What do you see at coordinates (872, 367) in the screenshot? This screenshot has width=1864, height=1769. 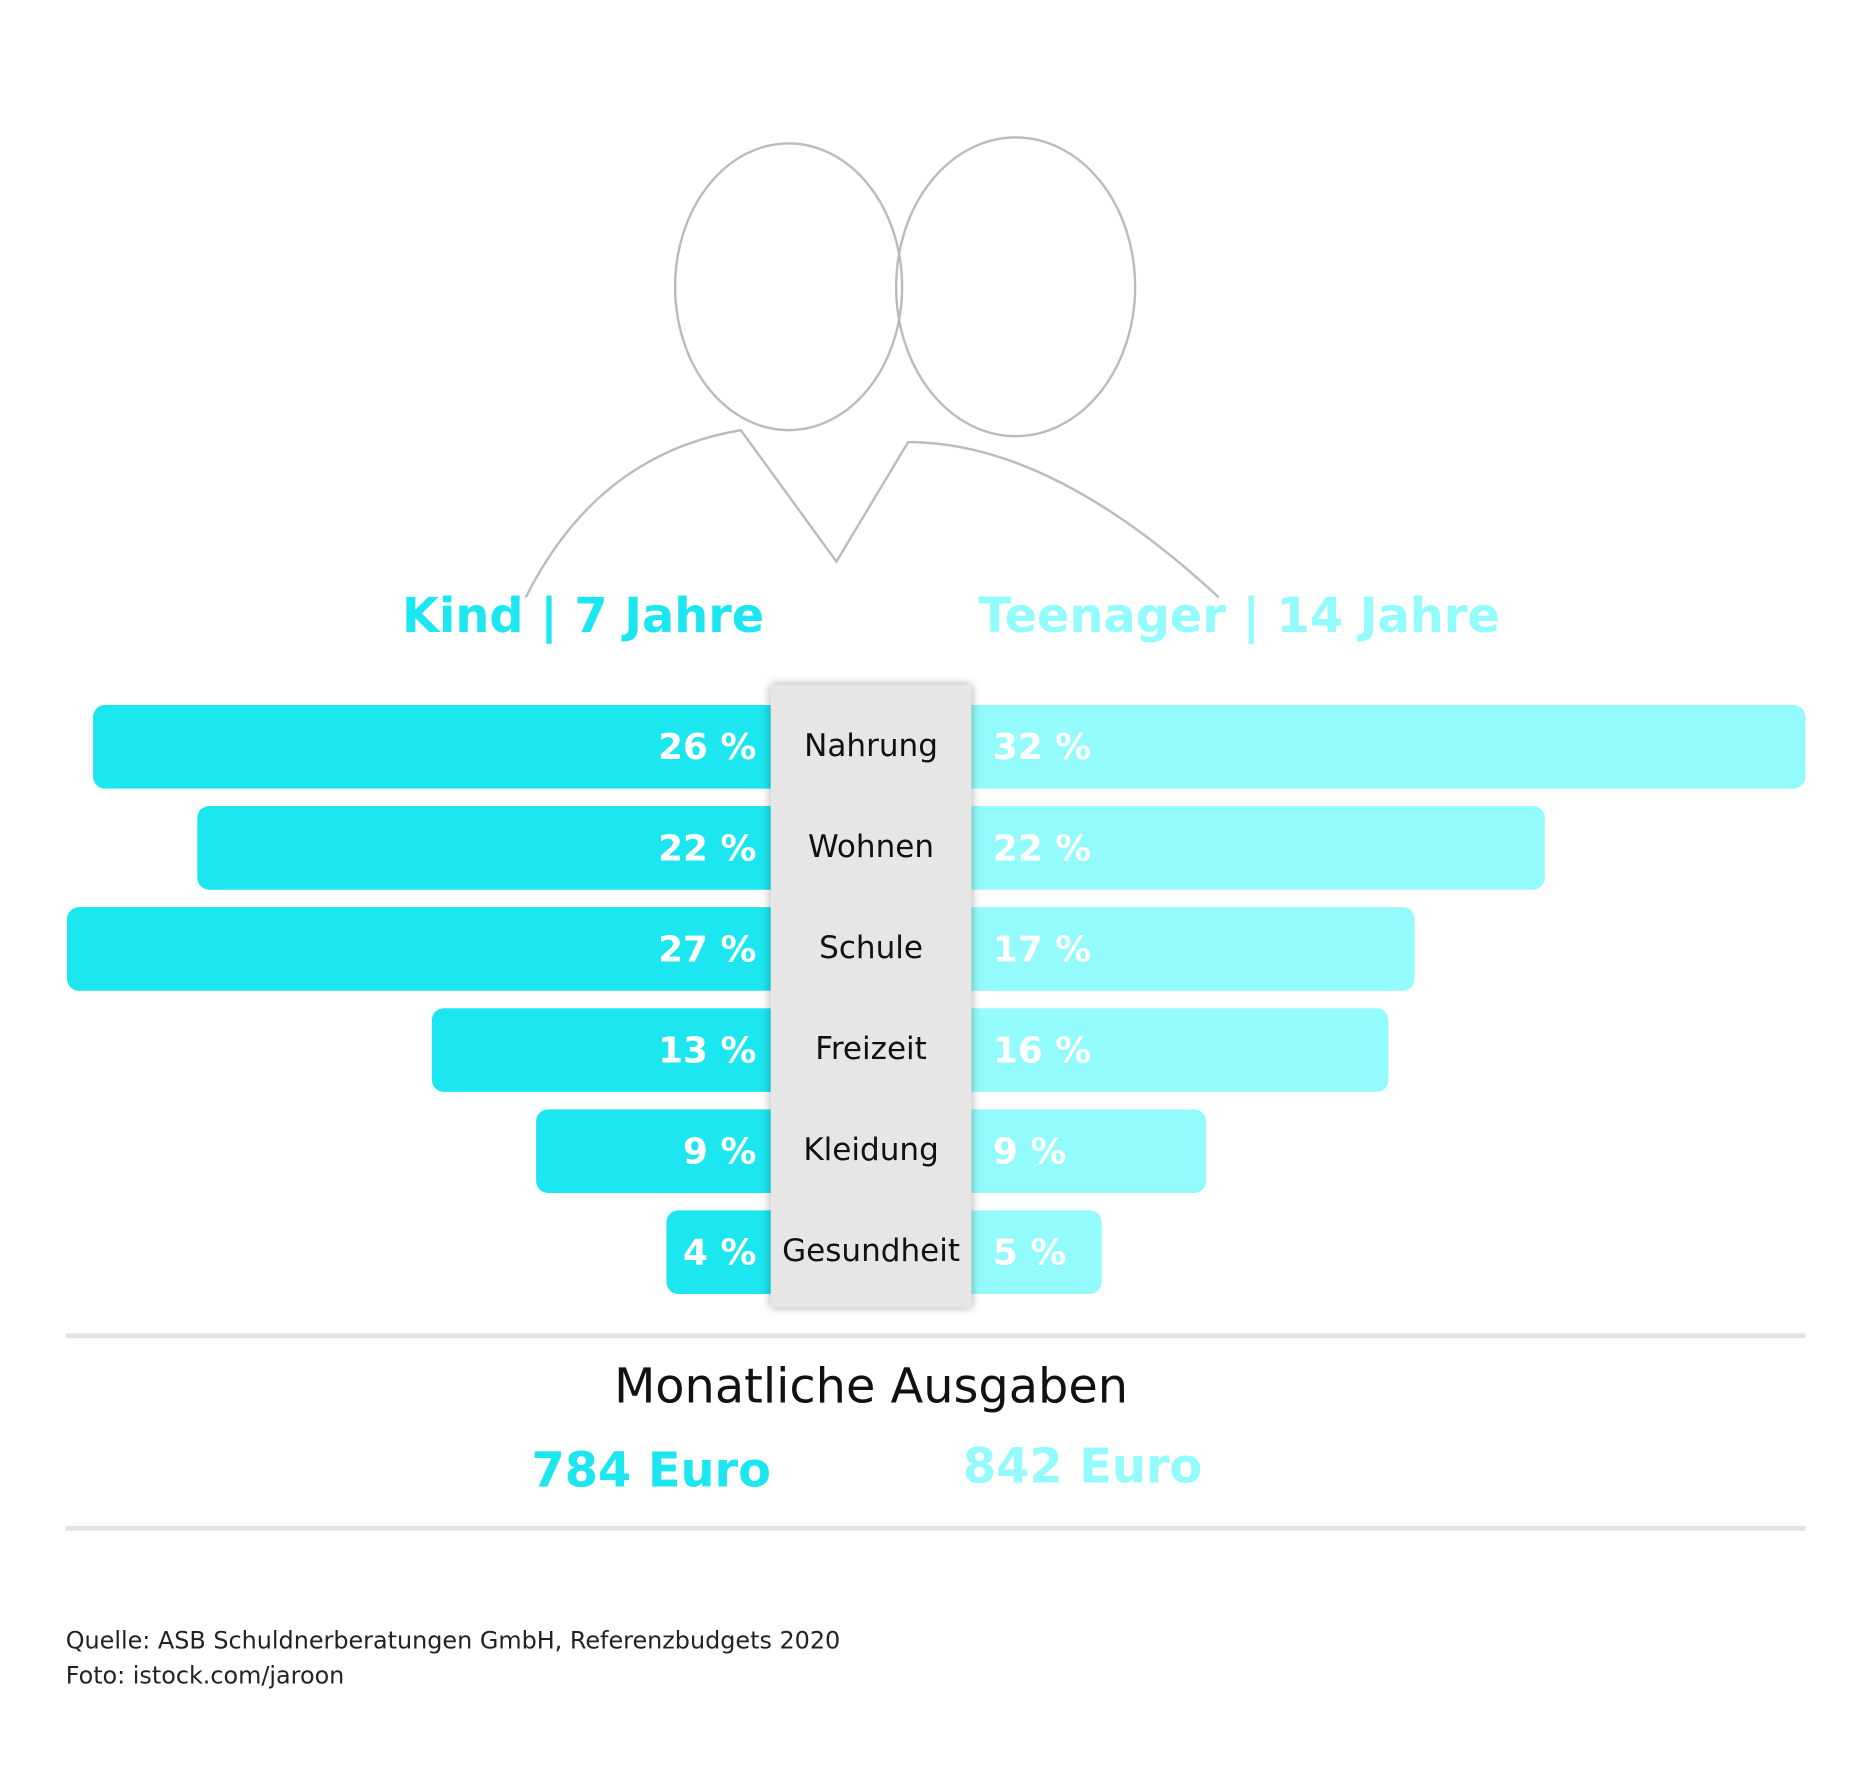 I see `photo-placeholder` at bounding box center [872, 367].